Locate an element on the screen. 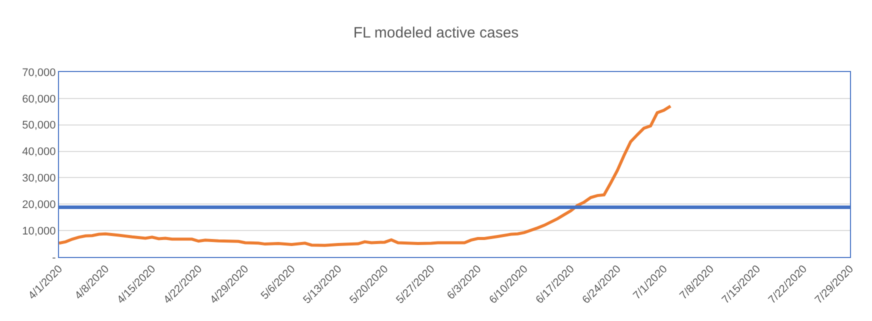  y-tick-label: 40,000 is located at coordinates (39, 152).